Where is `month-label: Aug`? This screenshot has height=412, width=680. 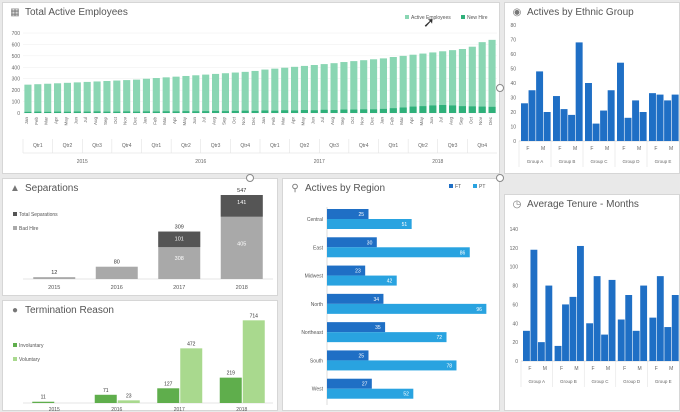 month-label: Aug is located at coordinates (451, 121).